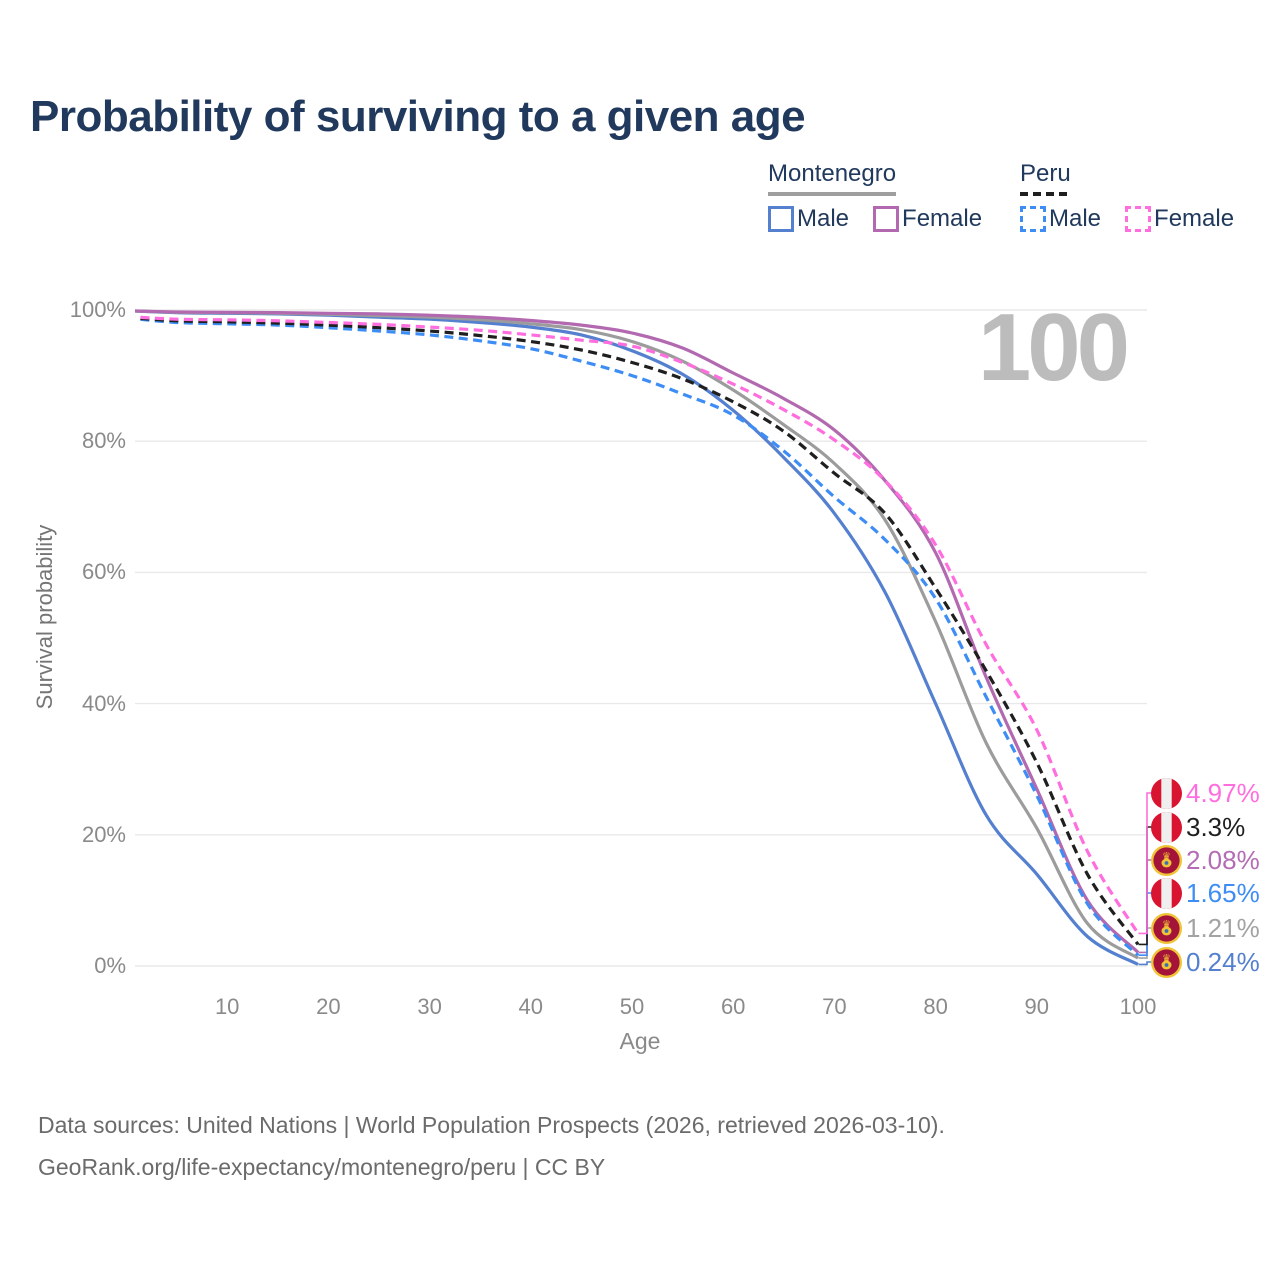 This screenshot has width=1280, height=1280. I want to click on legend-group-peru: Peru Male Female, so click(1127, 196).